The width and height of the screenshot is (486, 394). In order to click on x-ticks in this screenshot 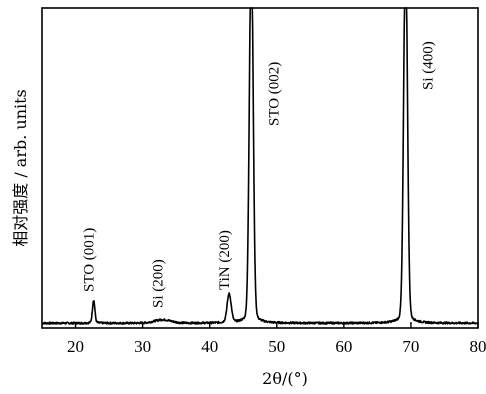, I will do `click(276, 325)`.